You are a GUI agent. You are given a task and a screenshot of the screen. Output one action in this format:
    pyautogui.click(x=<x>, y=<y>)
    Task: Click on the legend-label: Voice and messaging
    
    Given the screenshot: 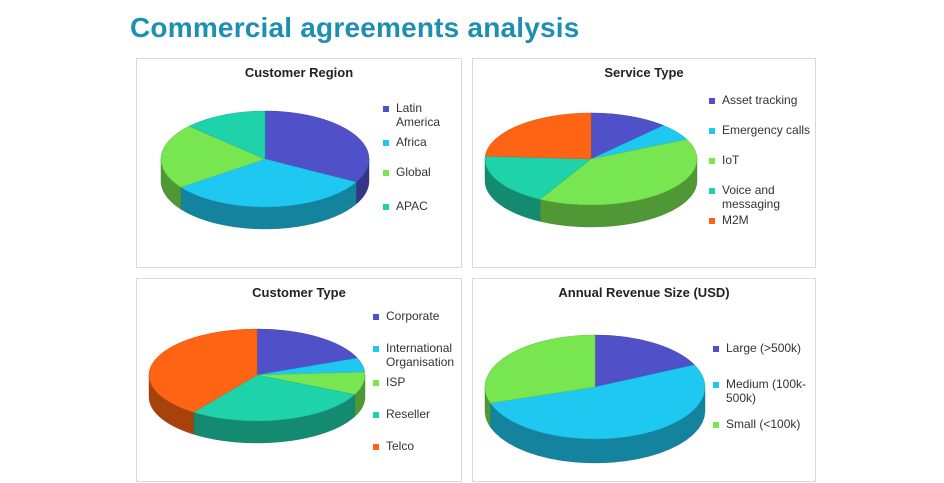 What is the action you would take?
    pyautogui.click(x=751, y=197)
    